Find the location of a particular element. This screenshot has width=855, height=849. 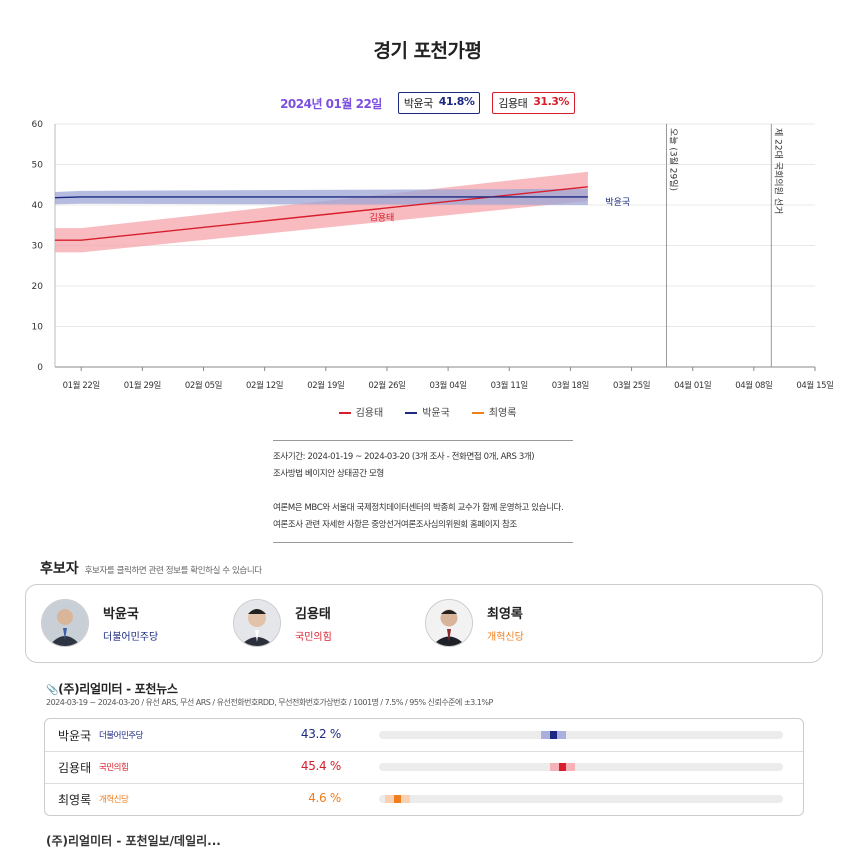

candidate-party: 개혁신당 is located at coordinates (505, 637).